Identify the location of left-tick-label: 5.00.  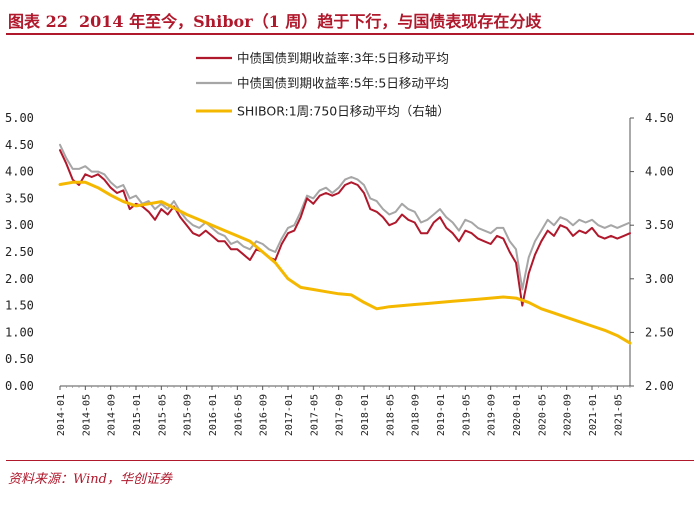
(19, 118).